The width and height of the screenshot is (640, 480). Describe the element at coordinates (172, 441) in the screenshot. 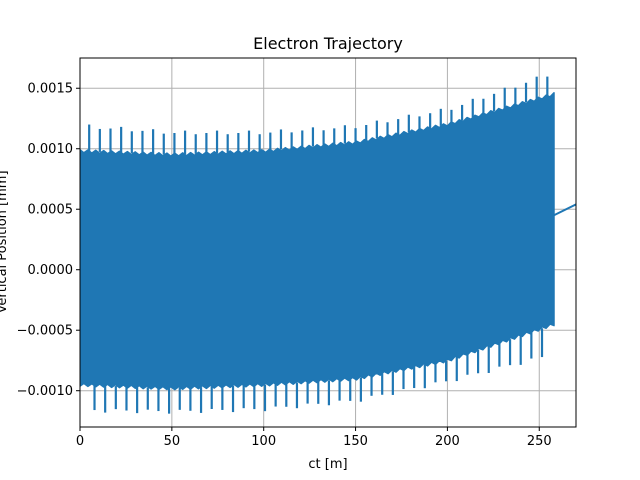

I see `x-tick-label: 50` at that location.